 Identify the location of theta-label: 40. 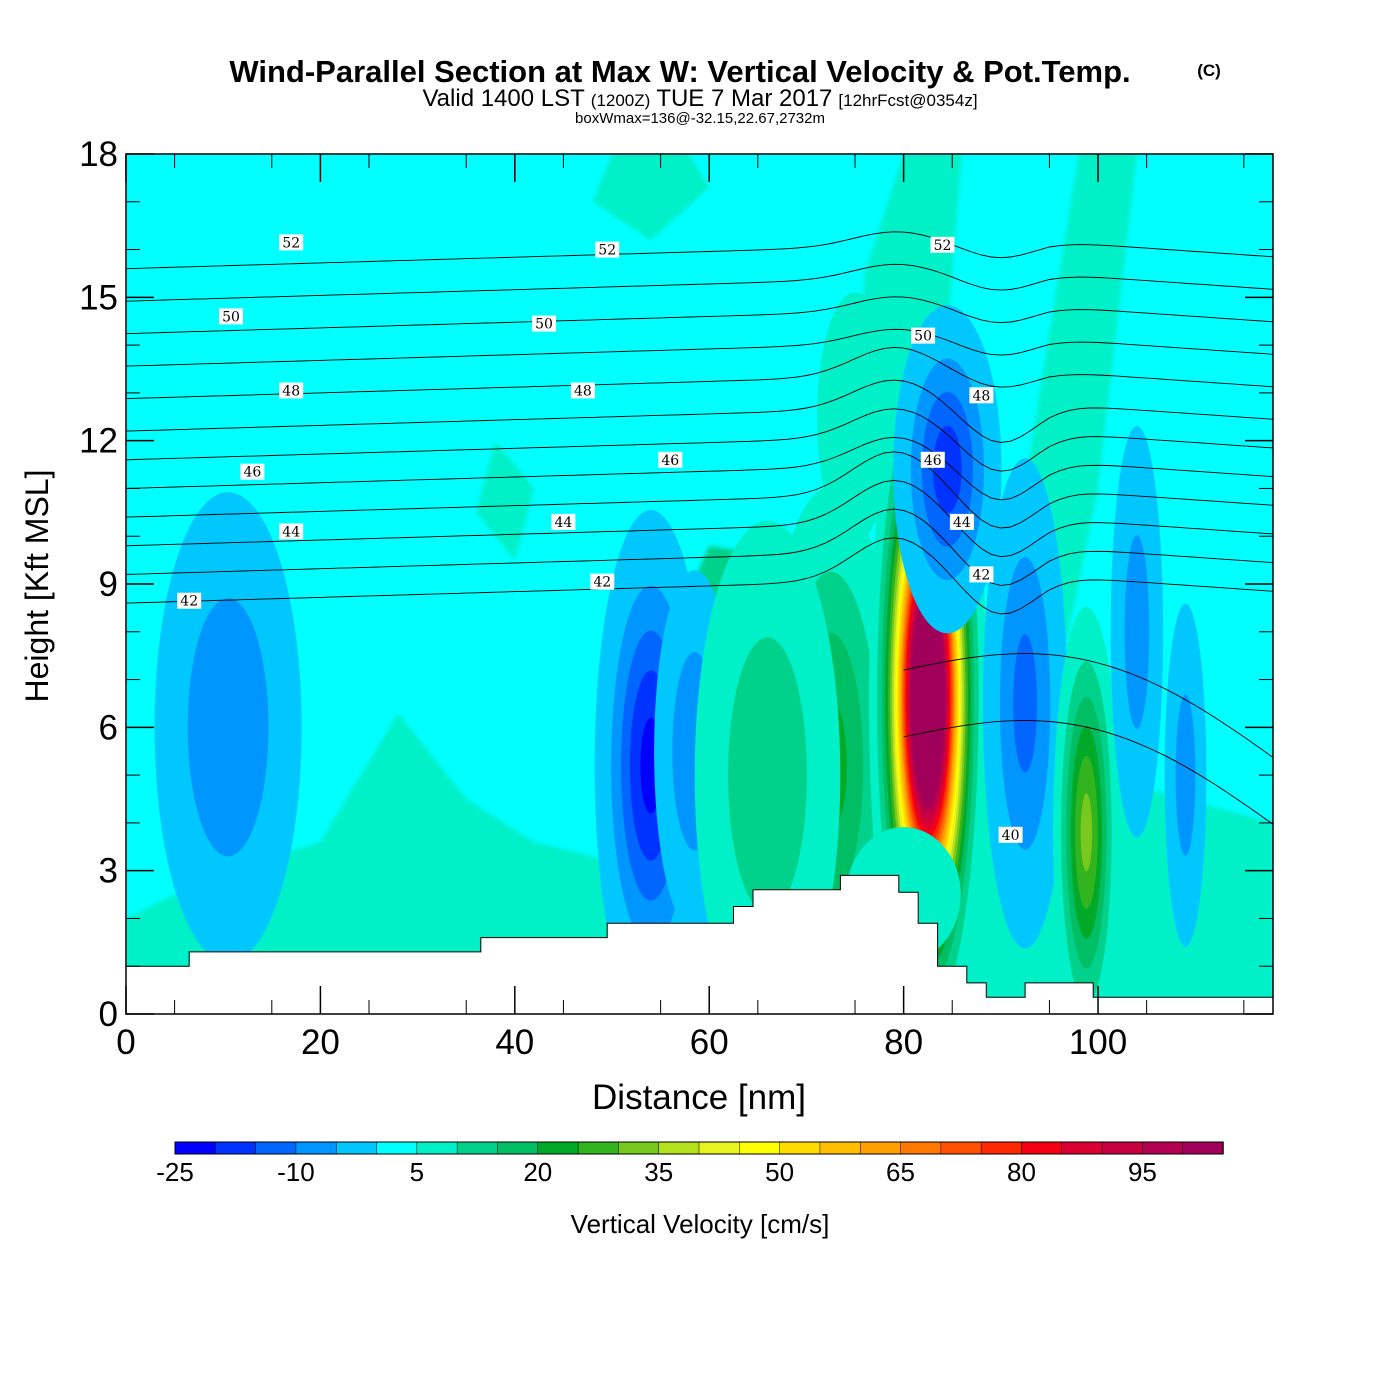
(1010, 835).